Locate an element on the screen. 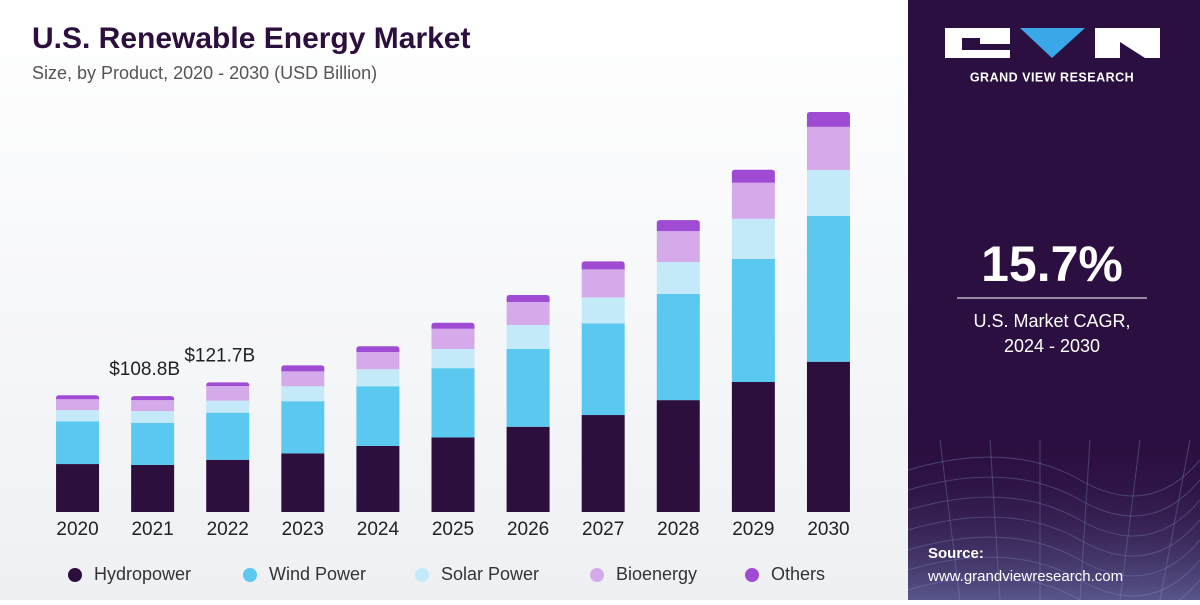  x-tick-label: 2027 is located at coordinates (603, 529).